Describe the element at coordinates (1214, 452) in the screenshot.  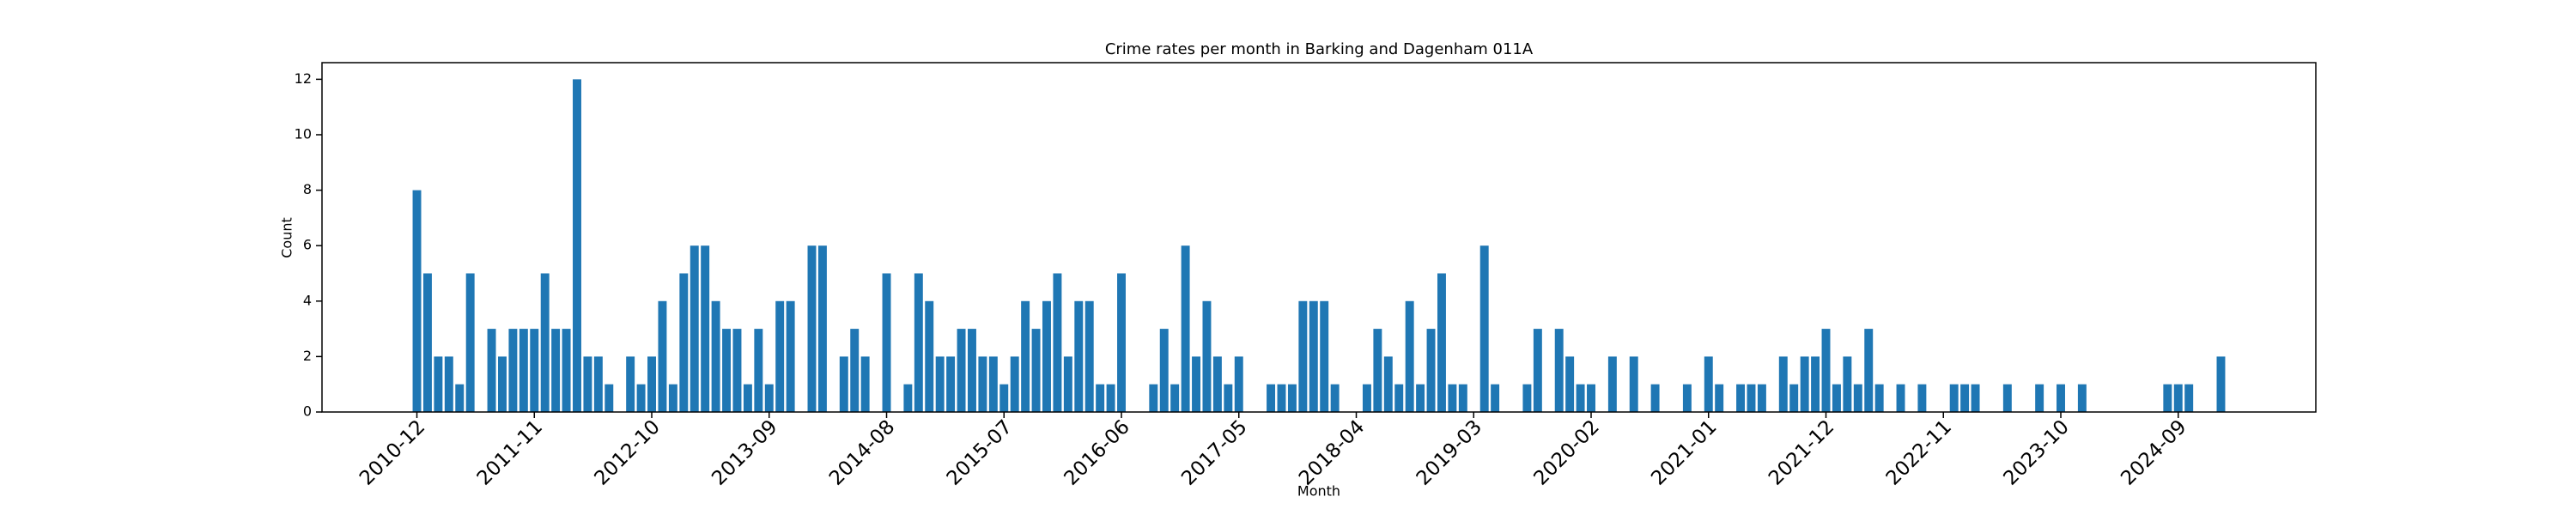
I see `x-tick-label: 2017-05` at that location.